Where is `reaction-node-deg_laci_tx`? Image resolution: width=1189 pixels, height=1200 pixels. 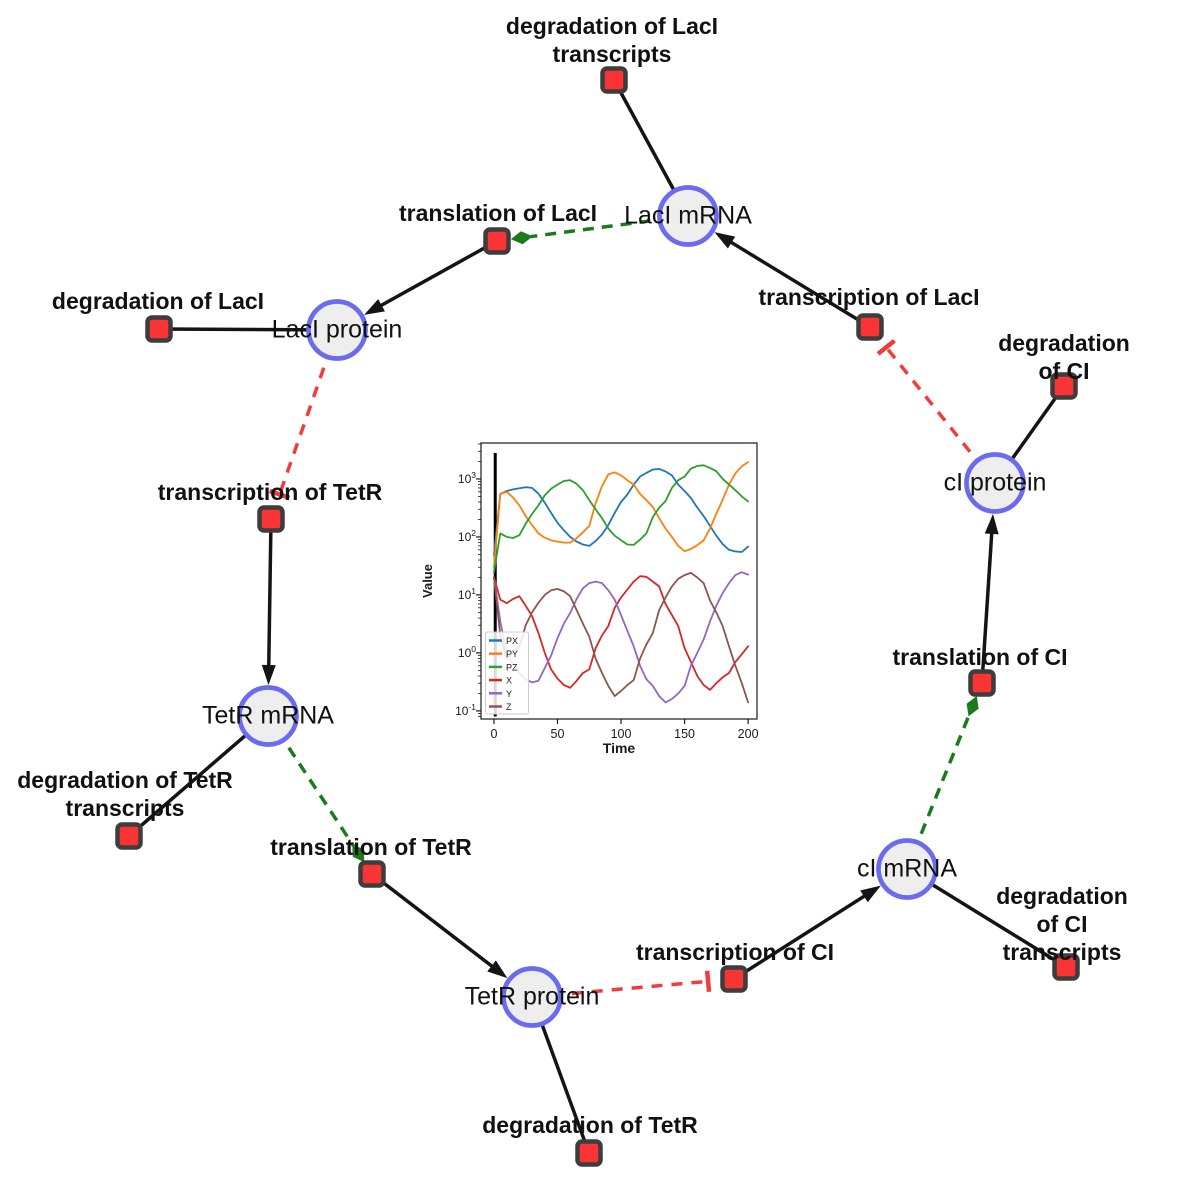
reaction-node-deg_laci_tx is located at coordinates (614, 80).